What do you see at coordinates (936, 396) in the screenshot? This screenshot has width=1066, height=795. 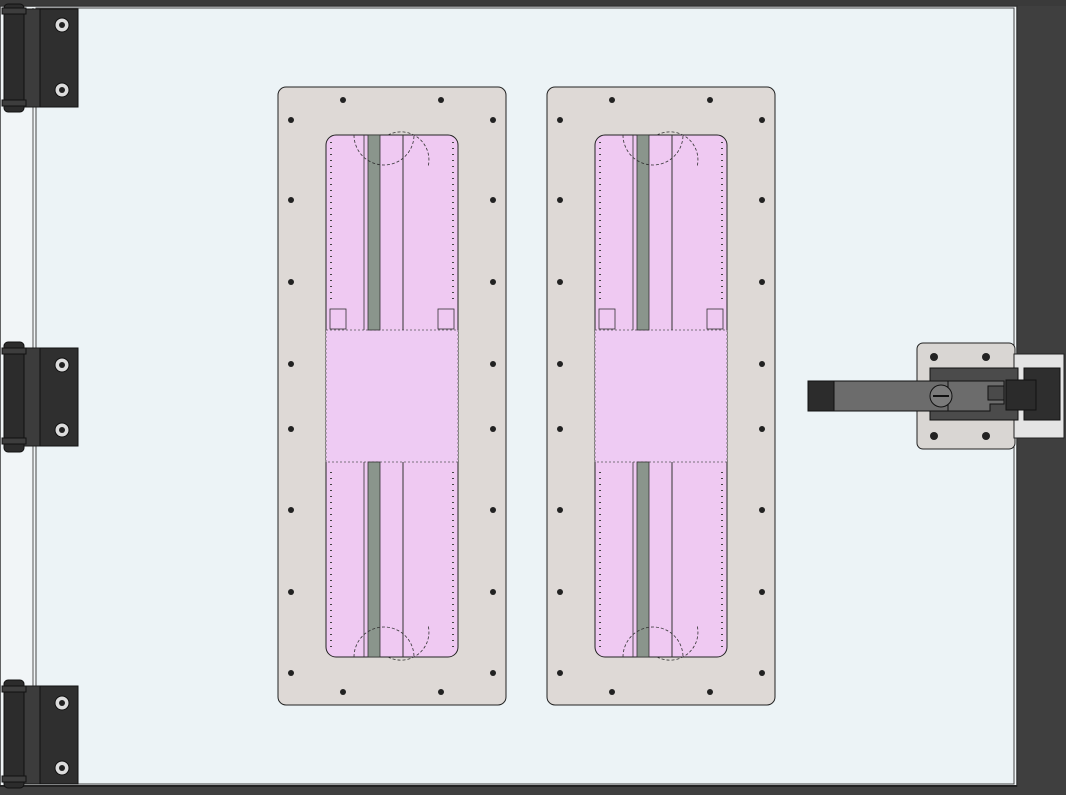 I see `door-latch` at bounding box center [936, 396].